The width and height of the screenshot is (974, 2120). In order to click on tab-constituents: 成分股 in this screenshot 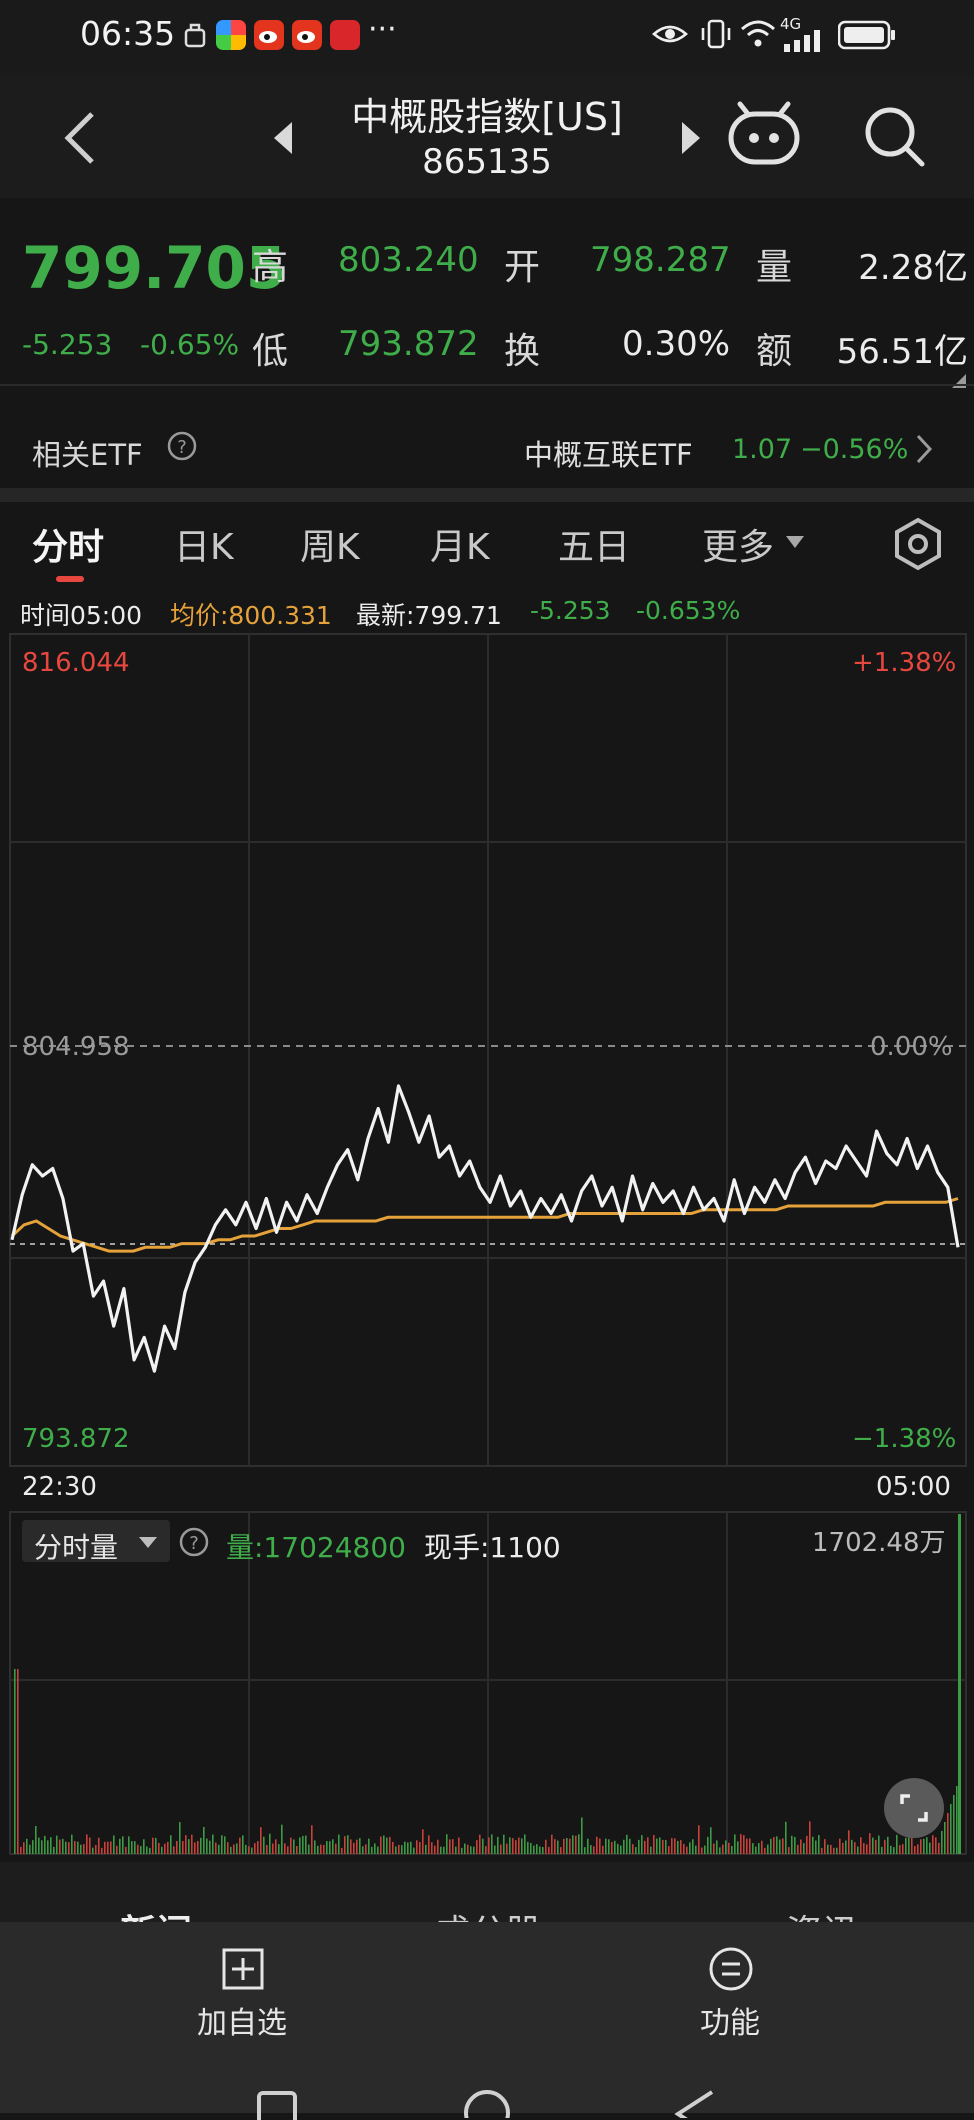, I will do `click(488, 1913)`.